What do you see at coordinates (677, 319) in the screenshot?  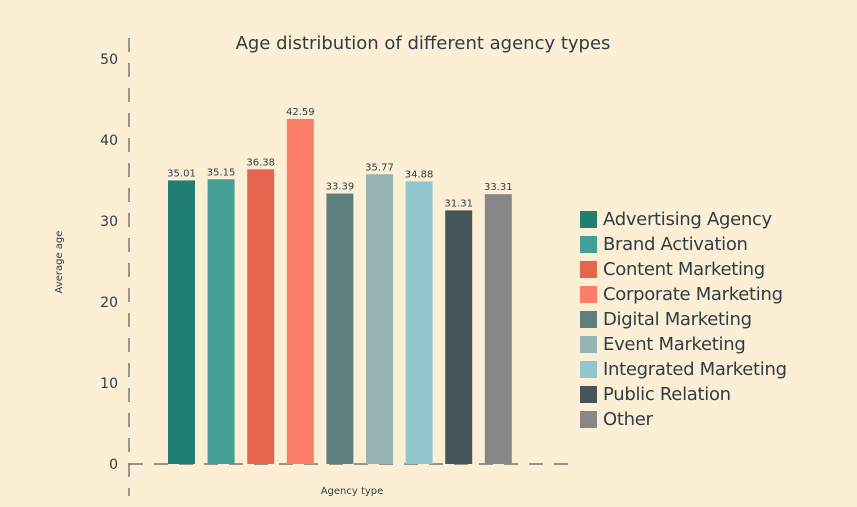 I see `legend-label: Digital Marketing` at bounding box center [677, 319].